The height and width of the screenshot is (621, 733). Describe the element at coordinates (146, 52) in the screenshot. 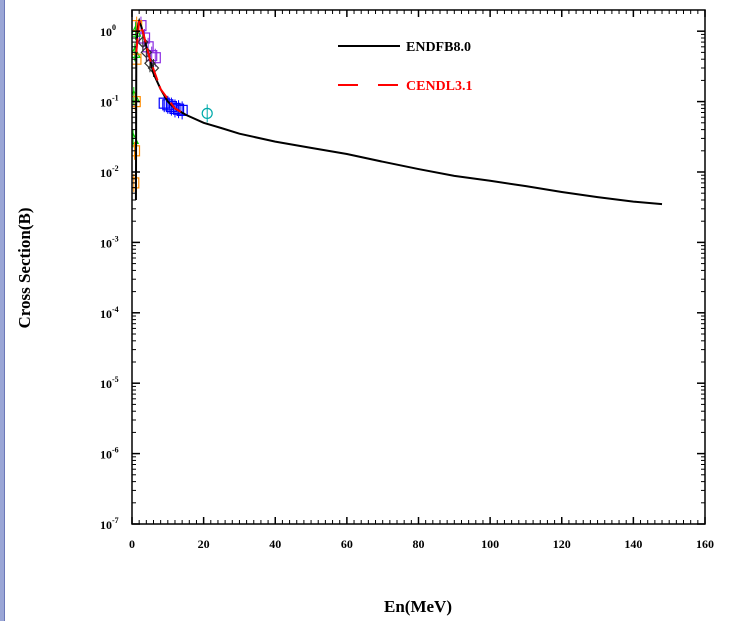

I see `data-point-diamond` at that location.